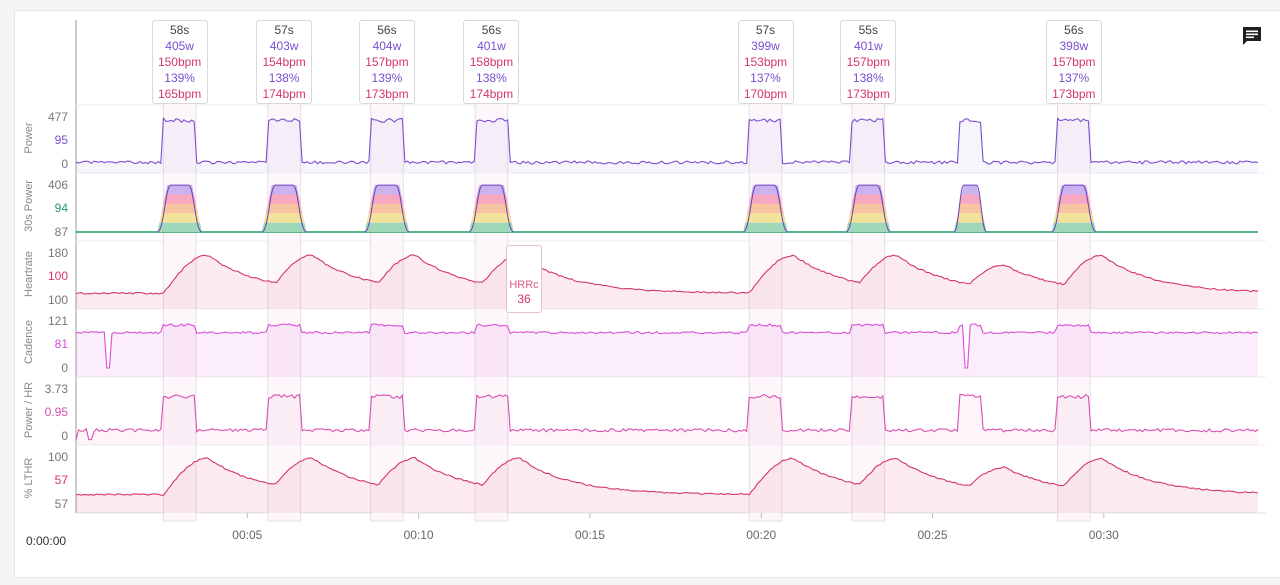 The width and height of the screenshot is (1280, 585). I want to click on interval-avg-hr: 154bpm, so click(284, 62).